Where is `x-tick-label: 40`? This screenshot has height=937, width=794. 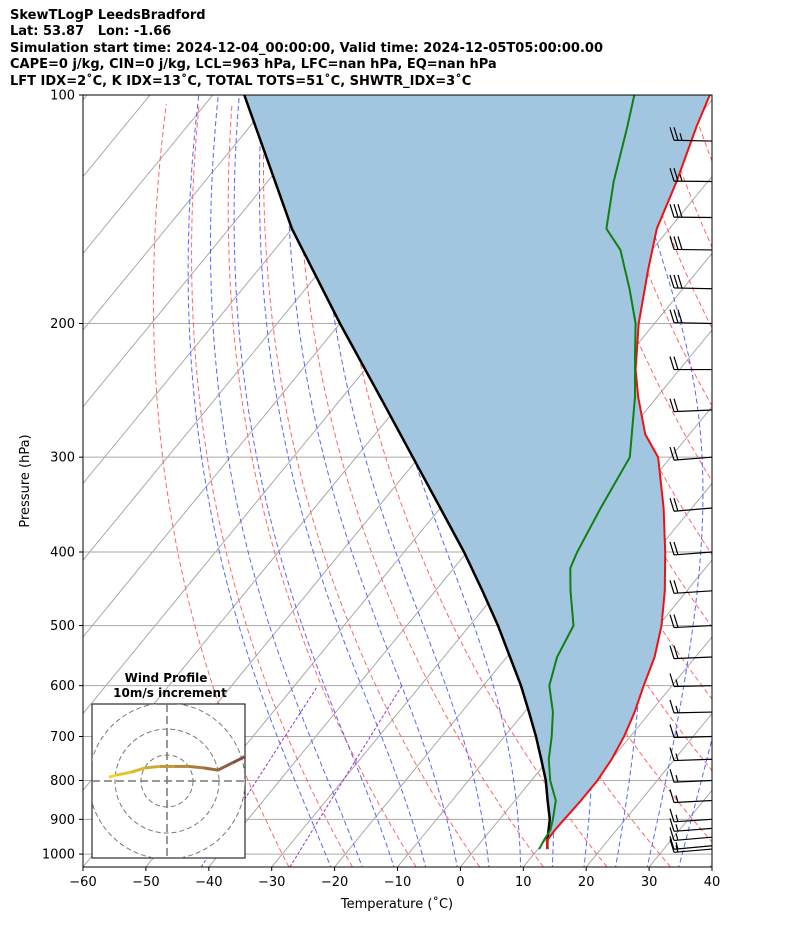 x-tick-label: 40 is located at coordinates (712, 882).